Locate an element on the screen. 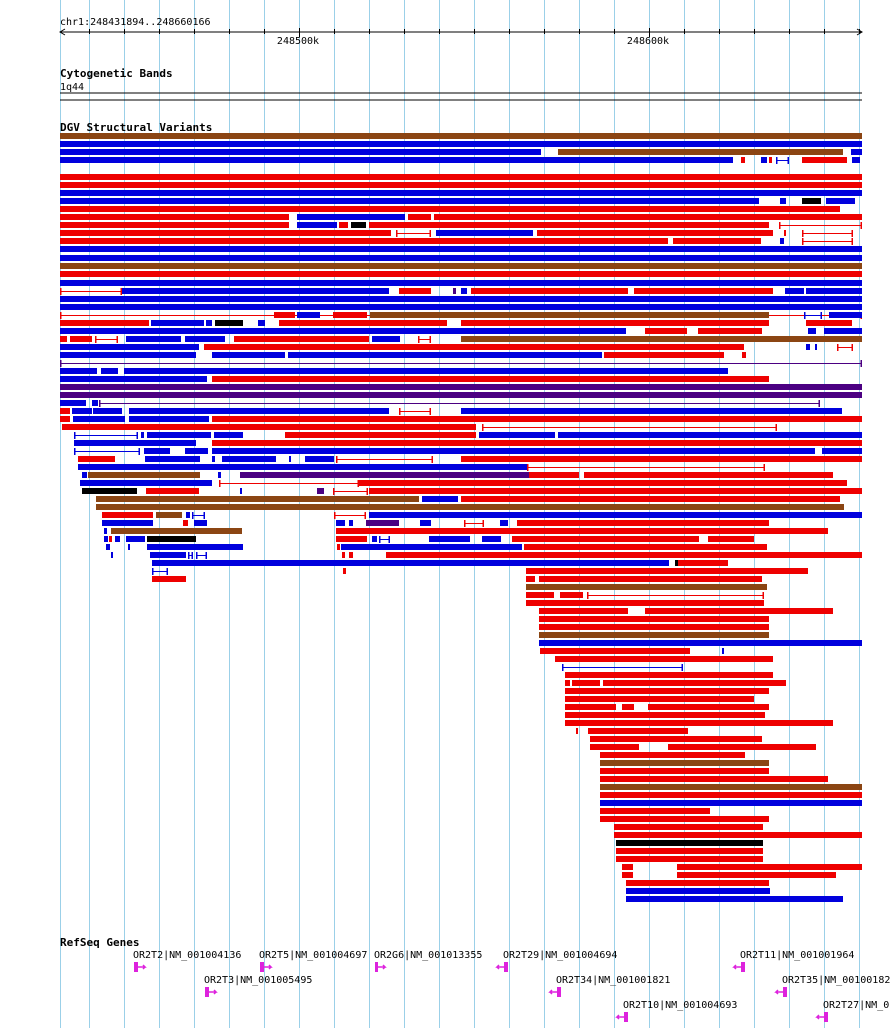 The height and width of the screenshot is (1028, 890). gene-or2t2: OR2T2|NM_001004136 is located at coordinates (187, 961).